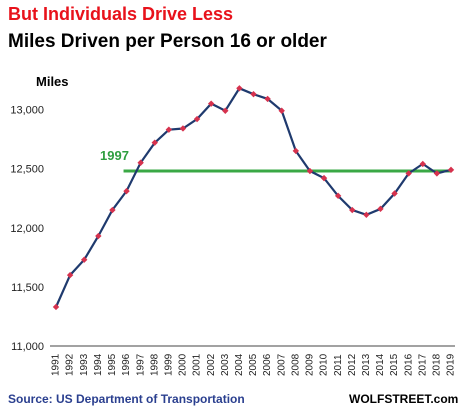 The height and width of the screenshot is (415, 460). I want to click on x-tick-label: 1994, so click(98, 364).